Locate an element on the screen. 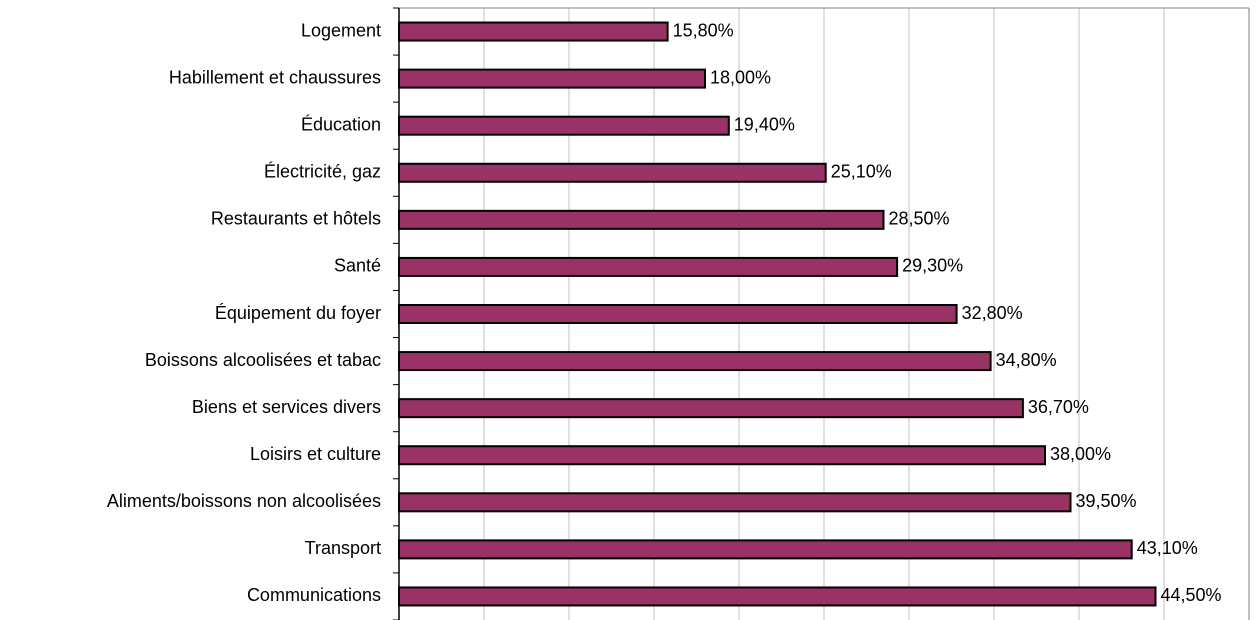  y-tick-label: Restaurants et hôtels is located at coordinates (296, 219).